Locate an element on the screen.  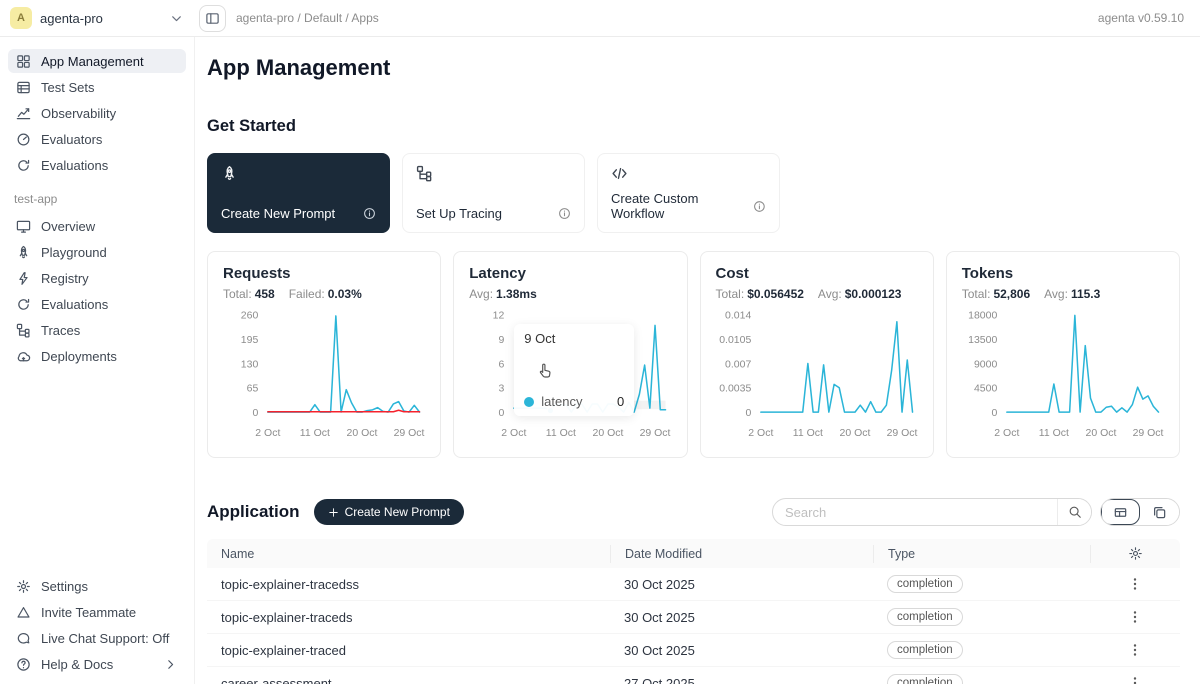
sidebar-item-label: Observability is located at coordinates (79, 113).